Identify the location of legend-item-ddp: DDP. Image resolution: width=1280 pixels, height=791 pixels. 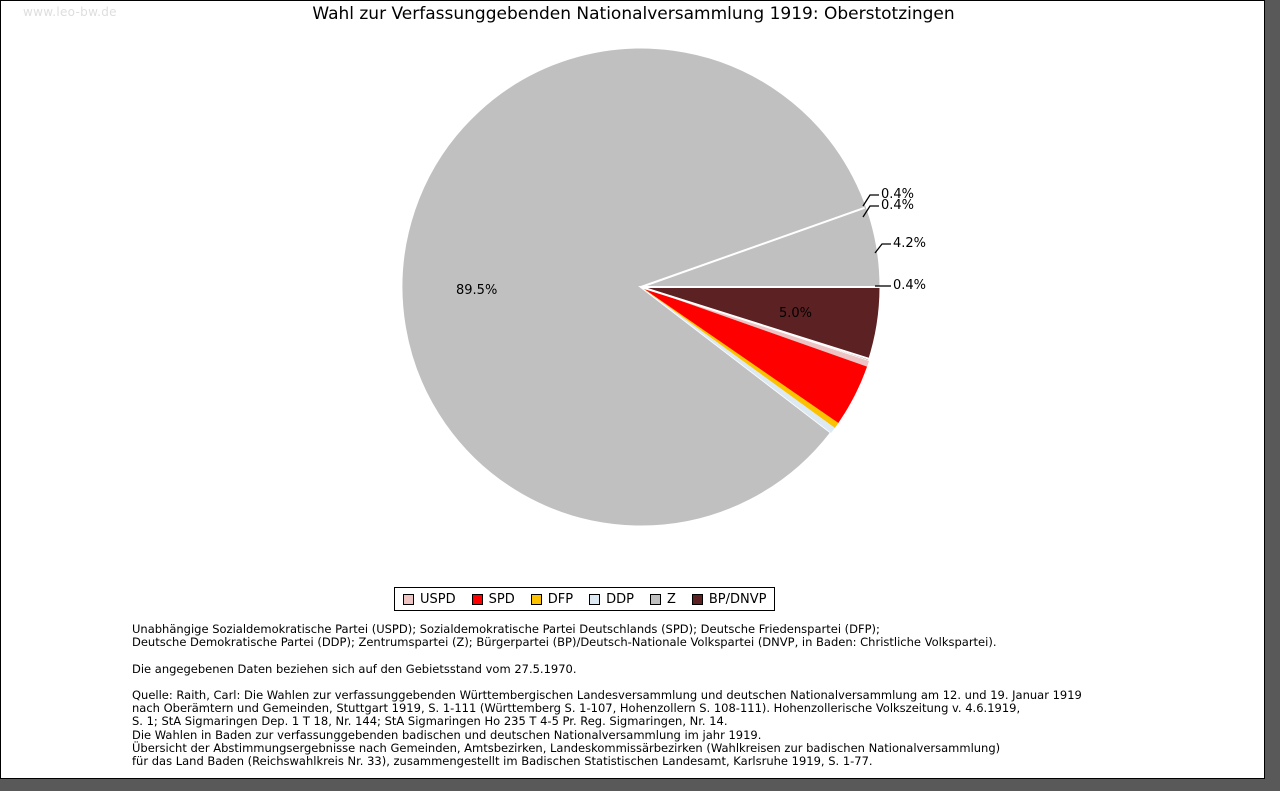
(611, 599).